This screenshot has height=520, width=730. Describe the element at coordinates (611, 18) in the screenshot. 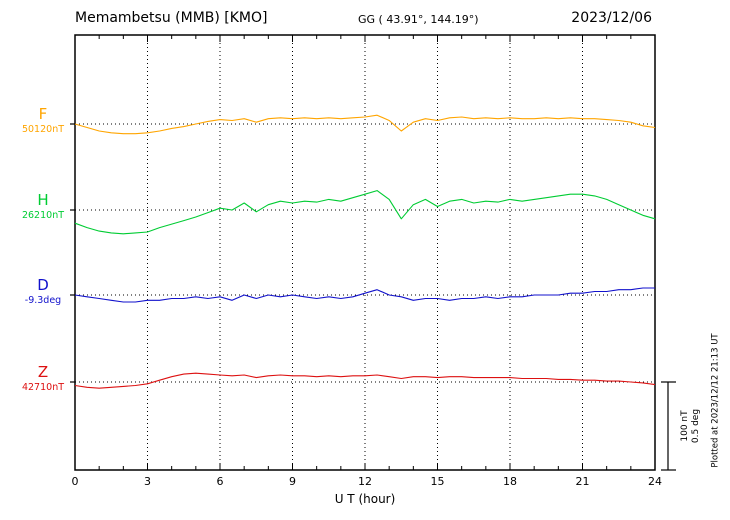

I see `date-label: 2023/12/06` at that location.